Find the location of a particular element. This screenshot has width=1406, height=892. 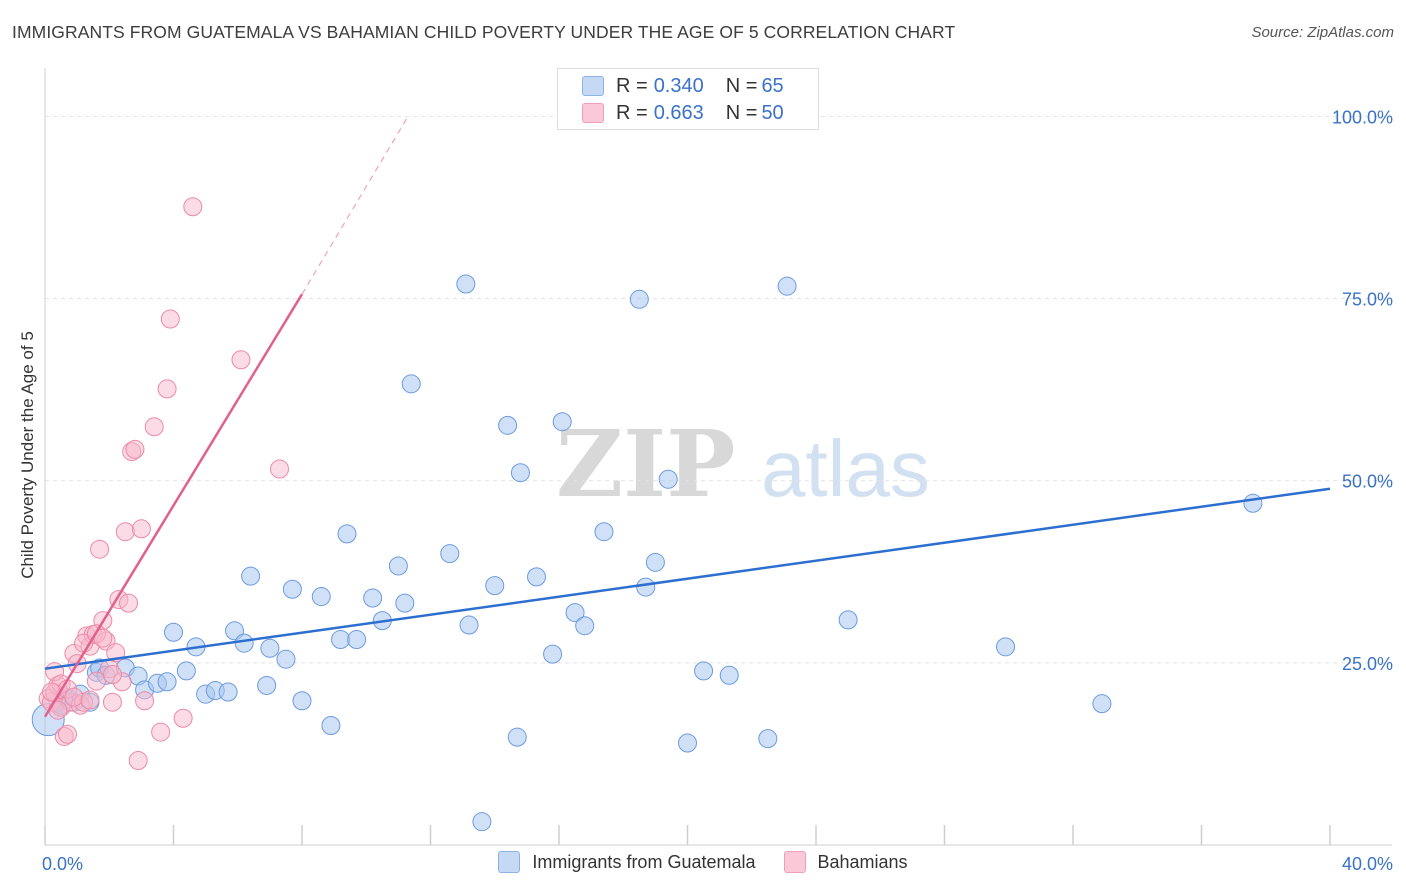

series-legend: Immigrants from Guatemala Bahamians is located at coordinates (703, 862).